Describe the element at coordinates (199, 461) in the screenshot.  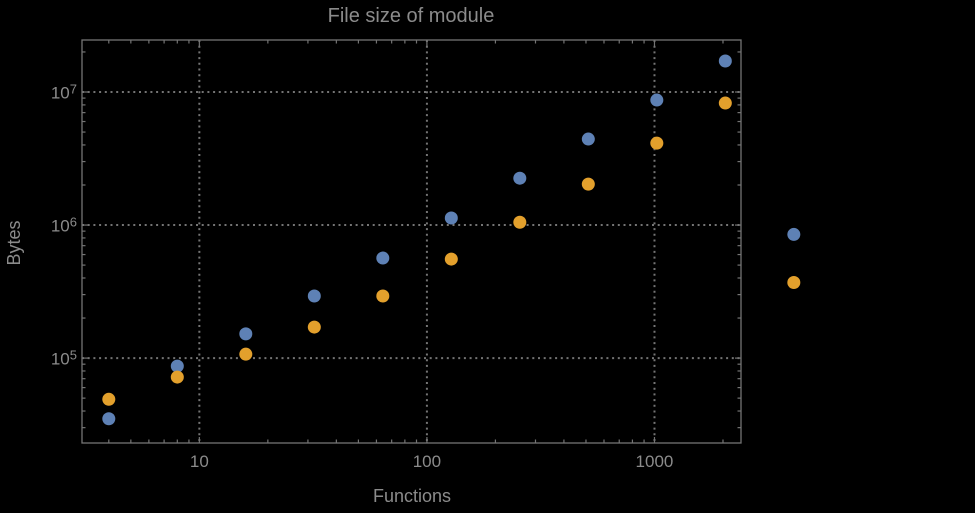
I see `x-tick-label: 10` at that location.